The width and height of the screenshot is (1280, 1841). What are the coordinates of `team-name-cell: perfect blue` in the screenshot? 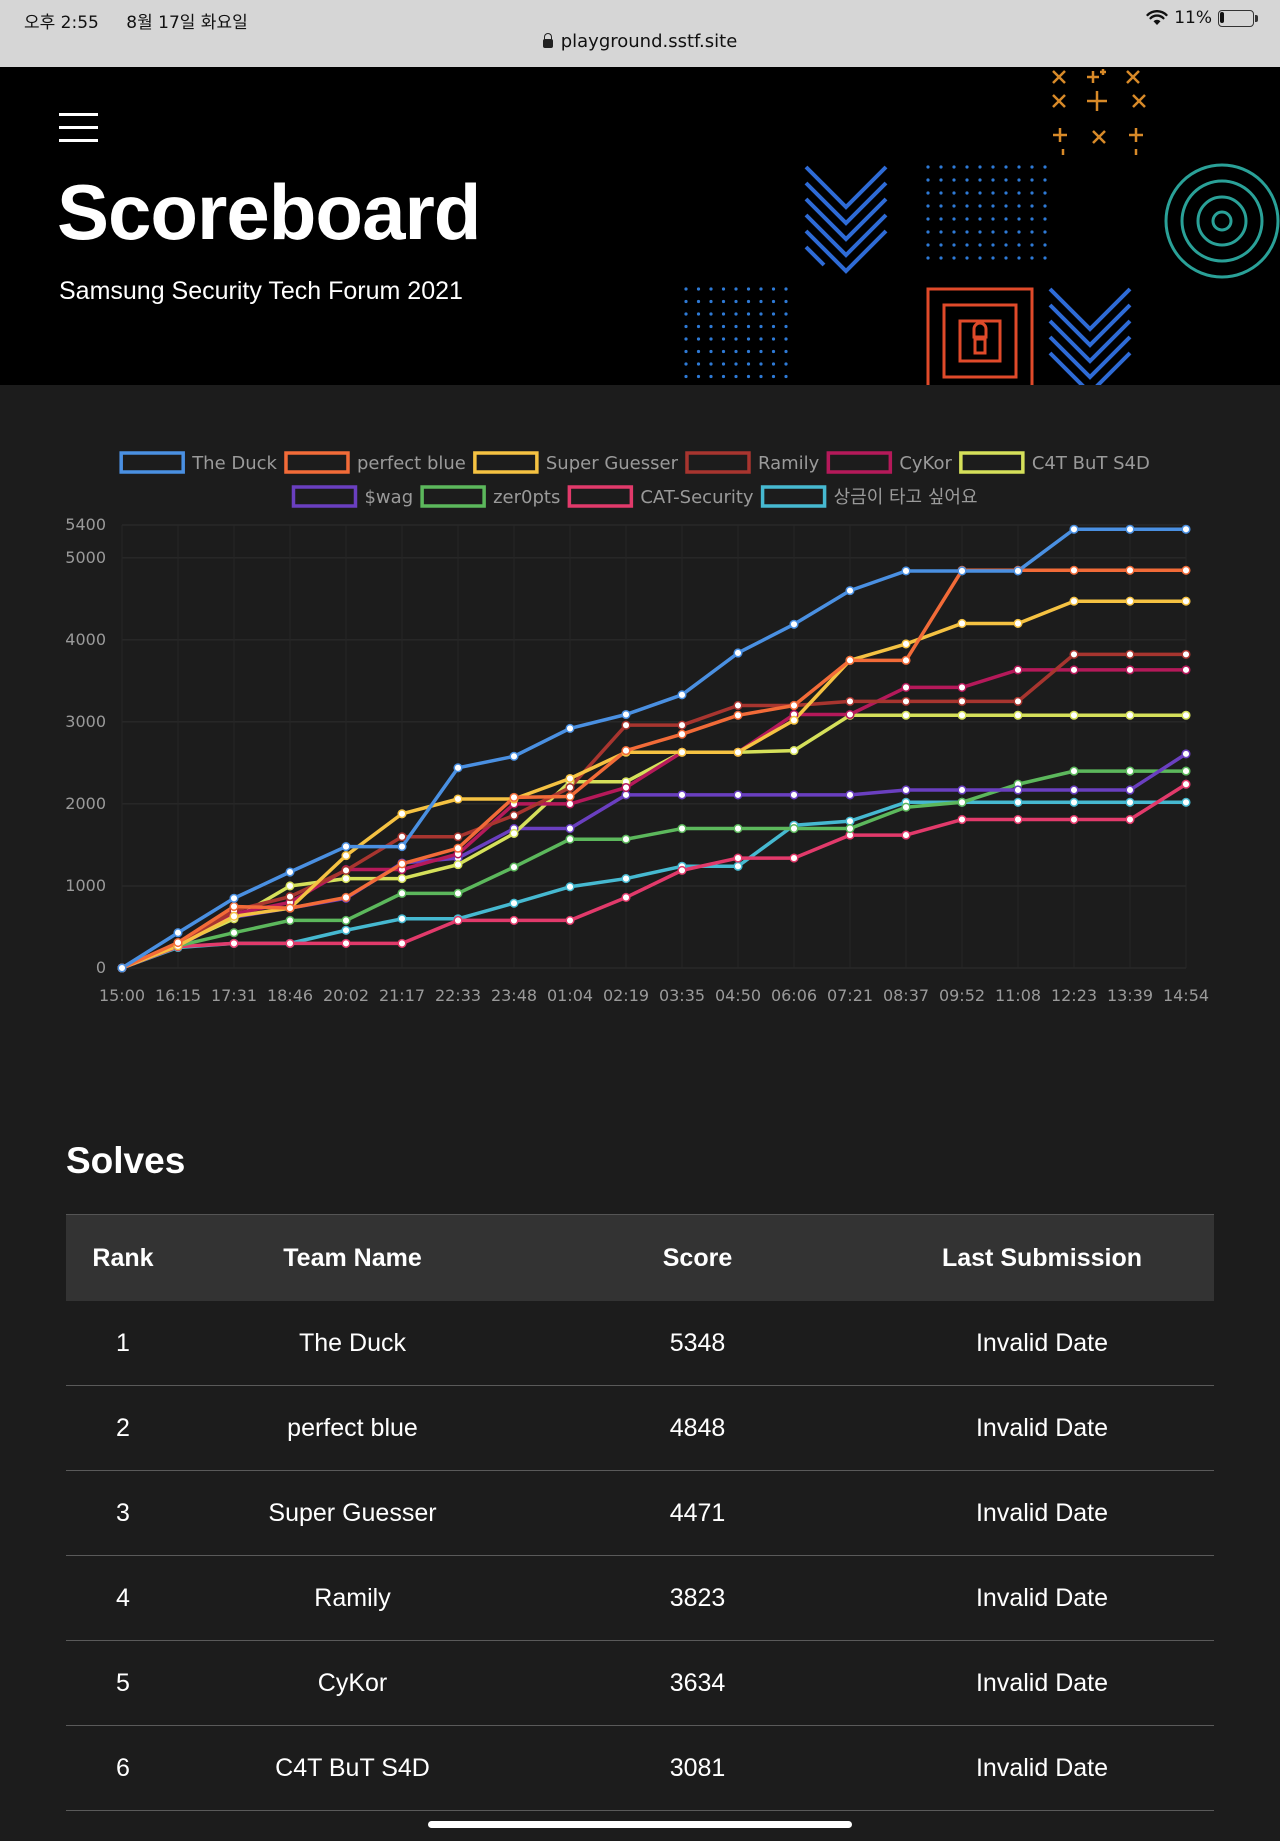 It's located at (352, 1428).